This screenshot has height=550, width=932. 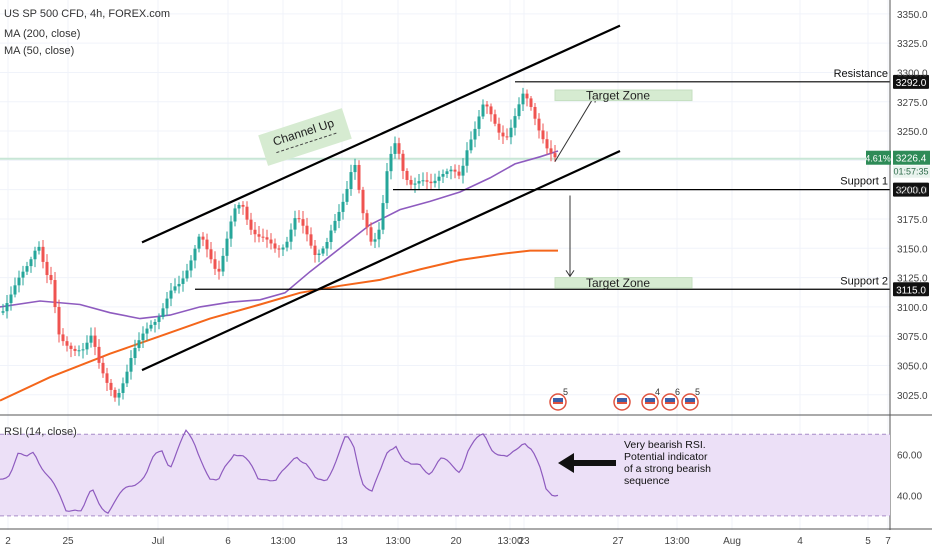 What do you see at coordinates (909, 496) in the screenshot?
I see `rsi-tick-label: 40.00` at bounding box center [909, 496].